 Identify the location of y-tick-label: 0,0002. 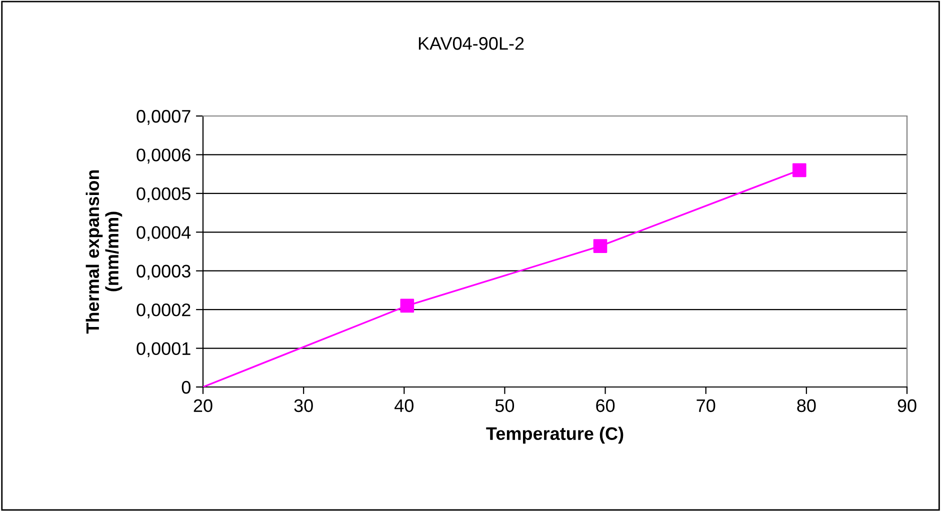
(163, 311).